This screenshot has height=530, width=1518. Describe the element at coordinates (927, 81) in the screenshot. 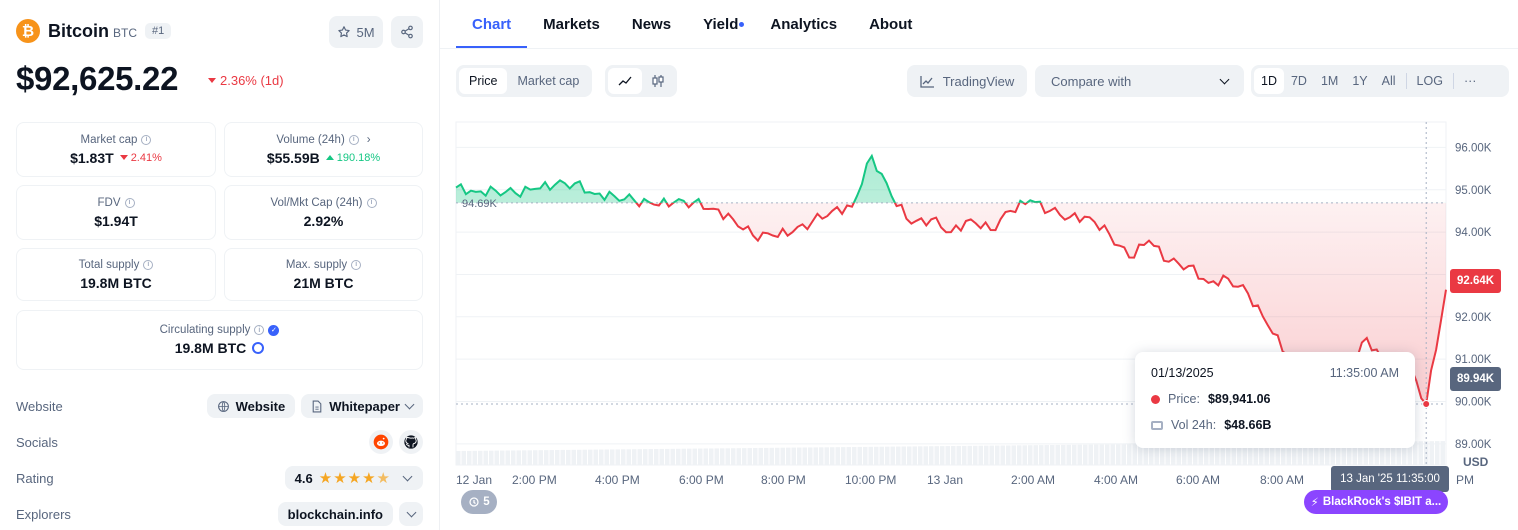

I see `tradingview-chart-icon` at that location.